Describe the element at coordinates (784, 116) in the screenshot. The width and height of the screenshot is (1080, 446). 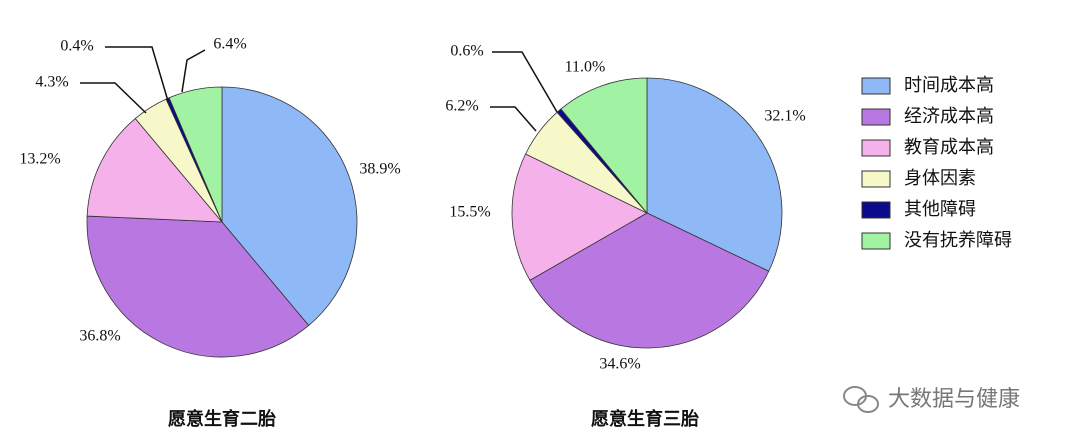
I see `data-label: 32.1%` at that location.